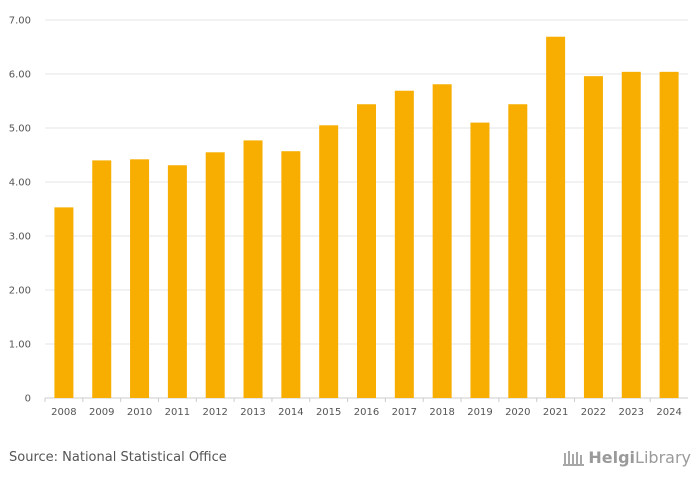  I want to click on y-tick-label: 5.00, so click(20, 129).